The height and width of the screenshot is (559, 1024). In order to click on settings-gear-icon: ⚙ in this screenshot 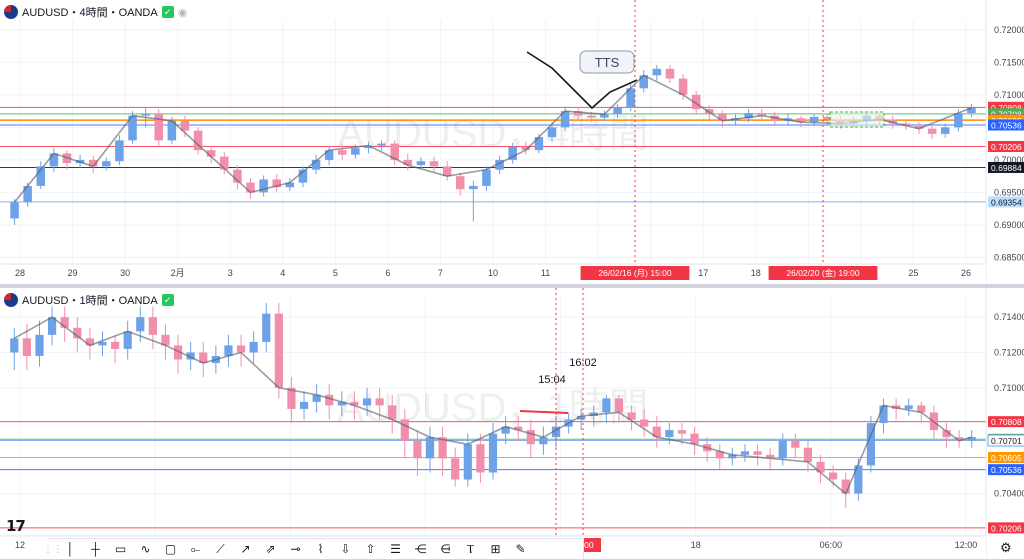, I will do `click(1006, 547)`.